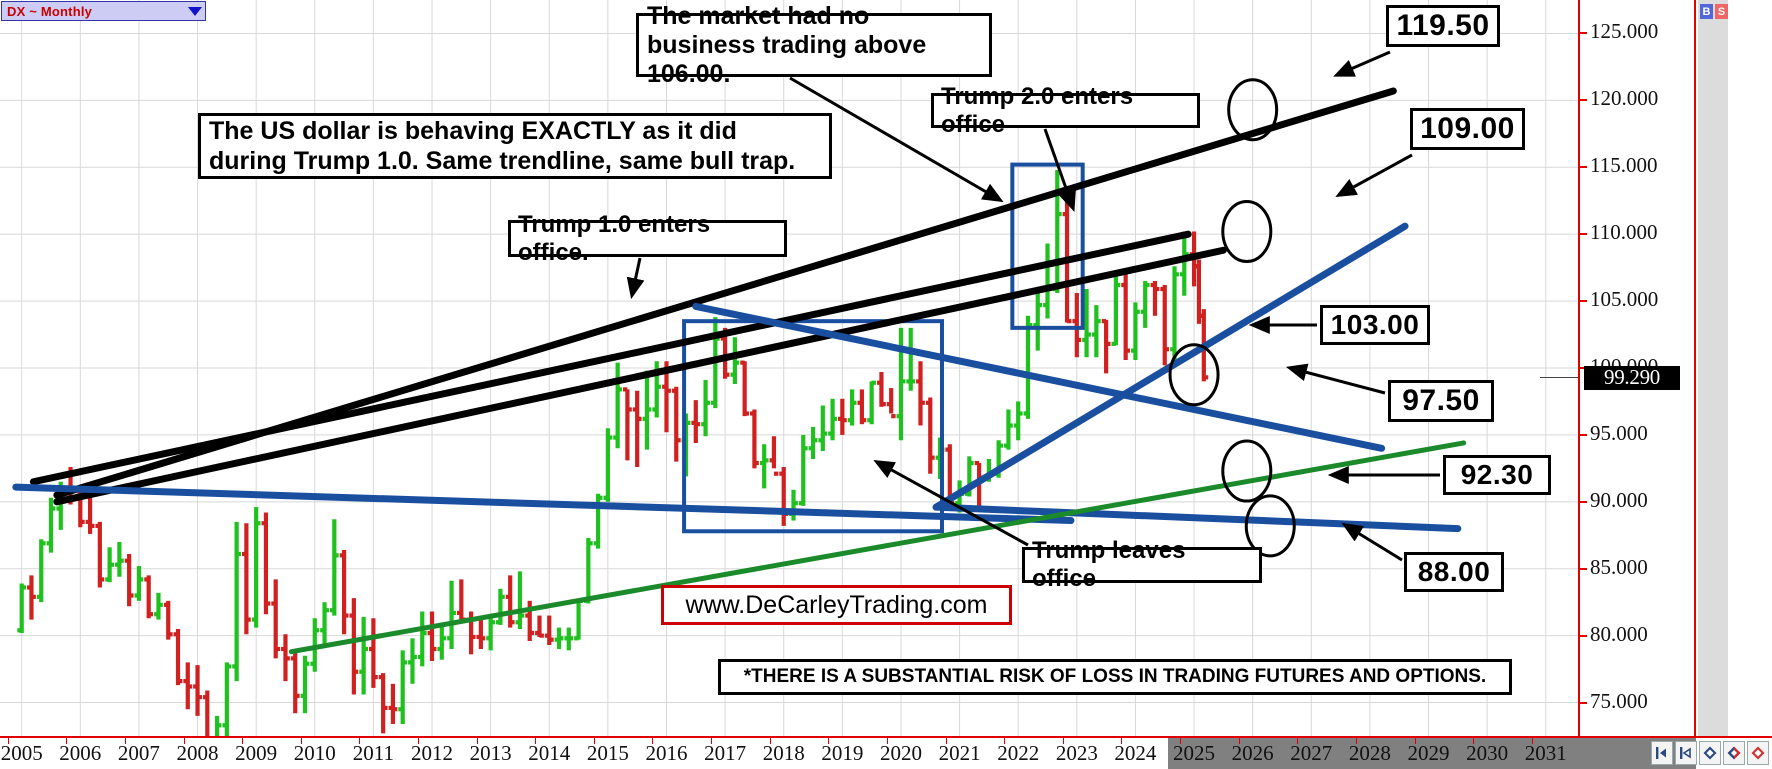 This screenshot has width=1772, height=769. What do you see at coordinates (1142, 564) in the screenshot?
I see `annotation-trump-leaves: Trump leaves office` at bounding box center [1142, 564].